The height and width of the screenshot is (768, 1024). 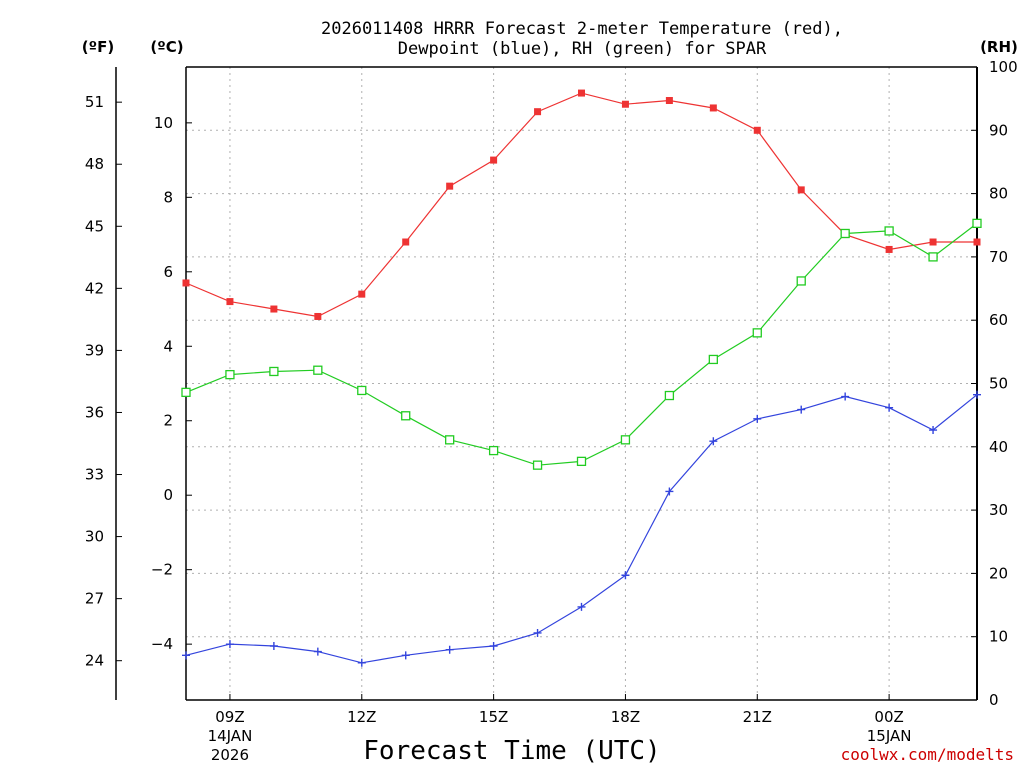 I want to click on dewpoint-point-20Z, so click(x=713, y=441).